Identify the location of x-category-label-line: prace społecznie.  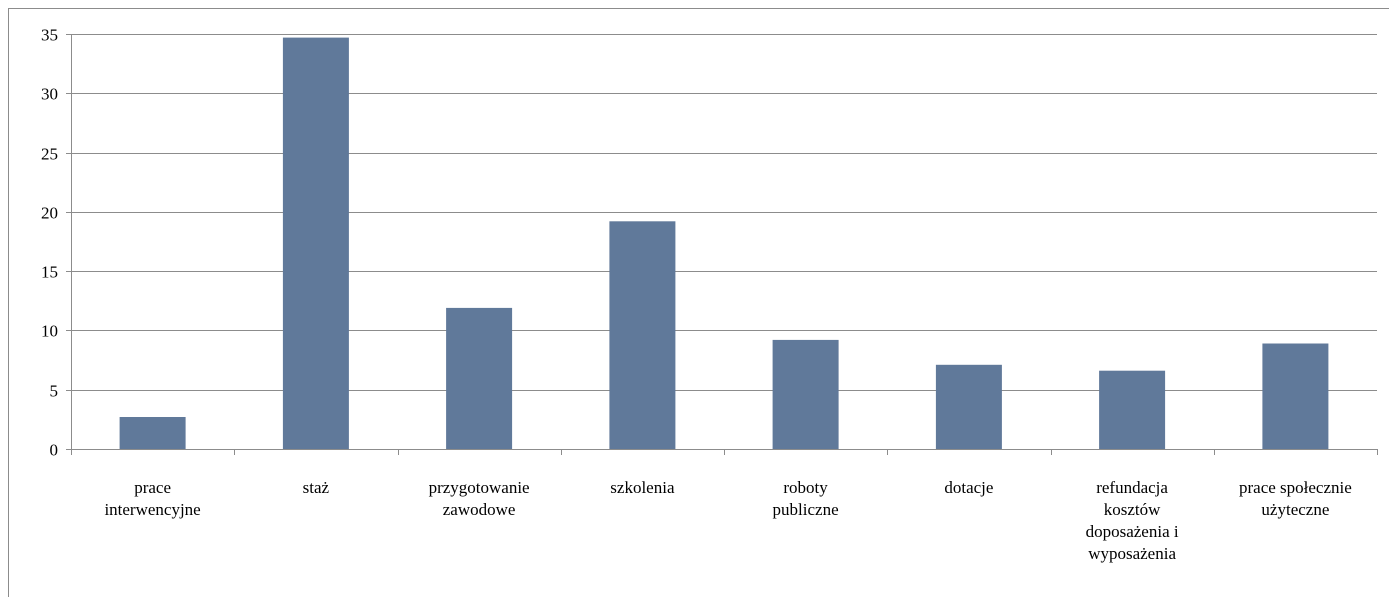
(1295, 487).